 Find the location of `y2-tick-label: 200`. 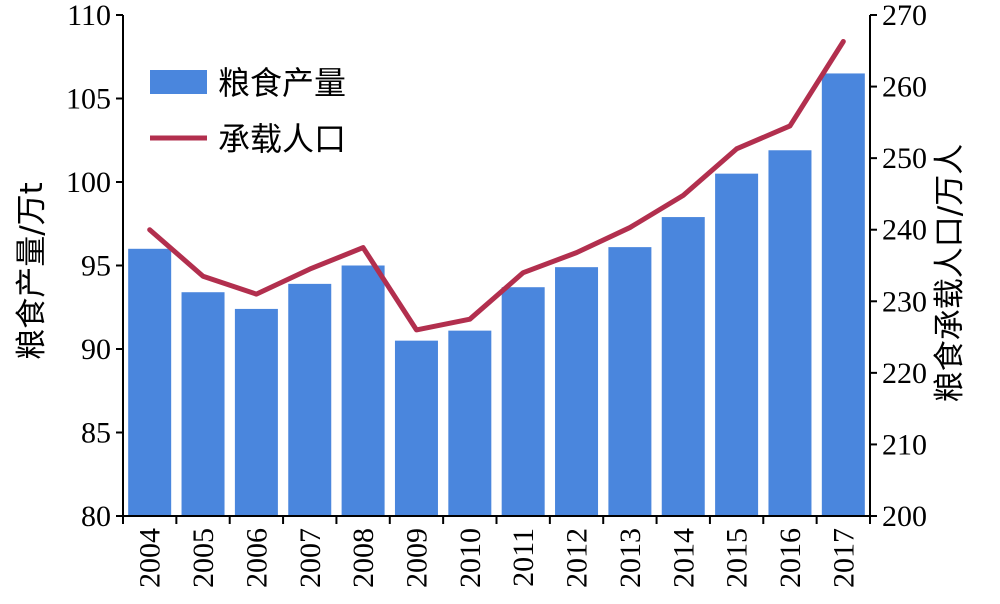

y2-tick-label: 200 is located at coordinates (904, 516).